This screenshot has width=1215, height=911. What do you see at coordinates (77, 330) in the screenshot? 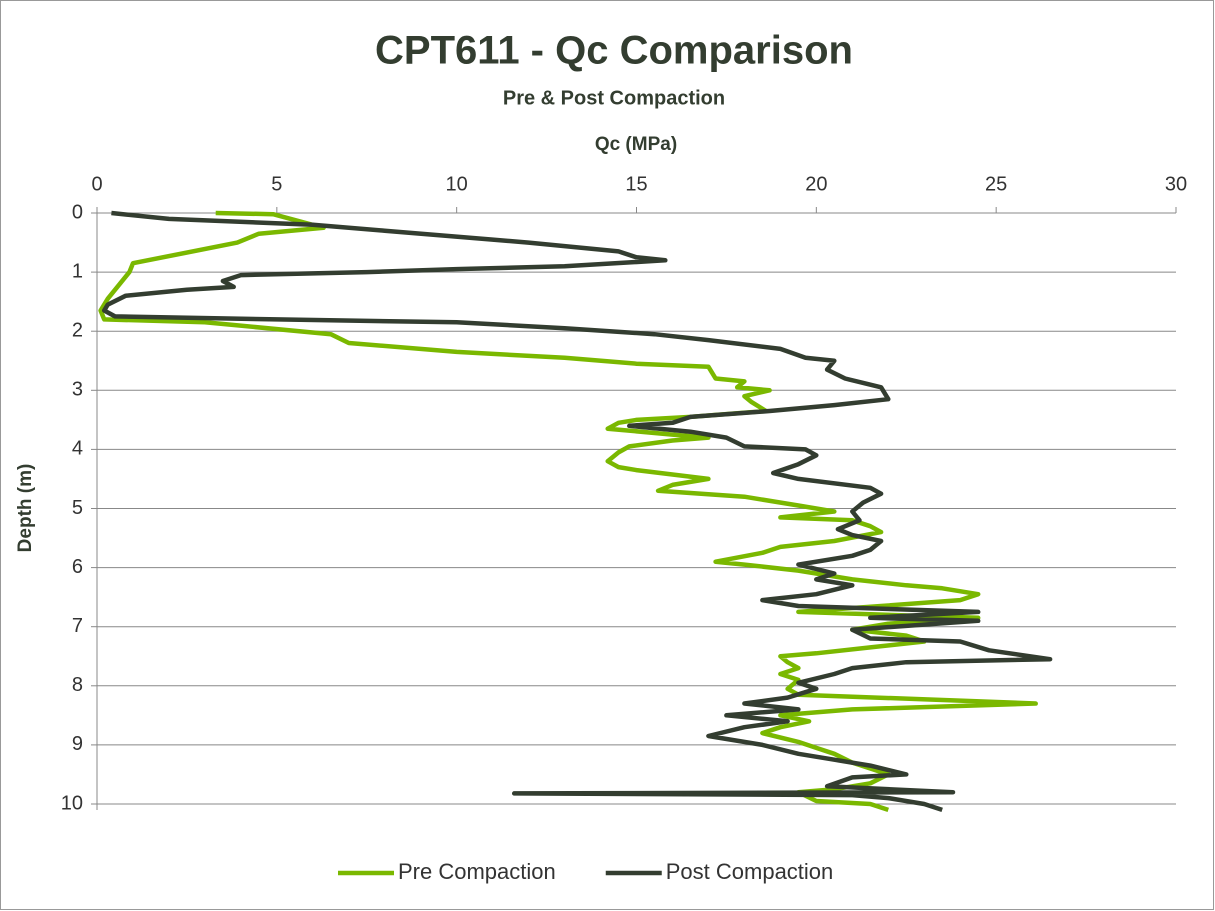
I see `y-tick-label: 2` at bounding box center [77, 330].